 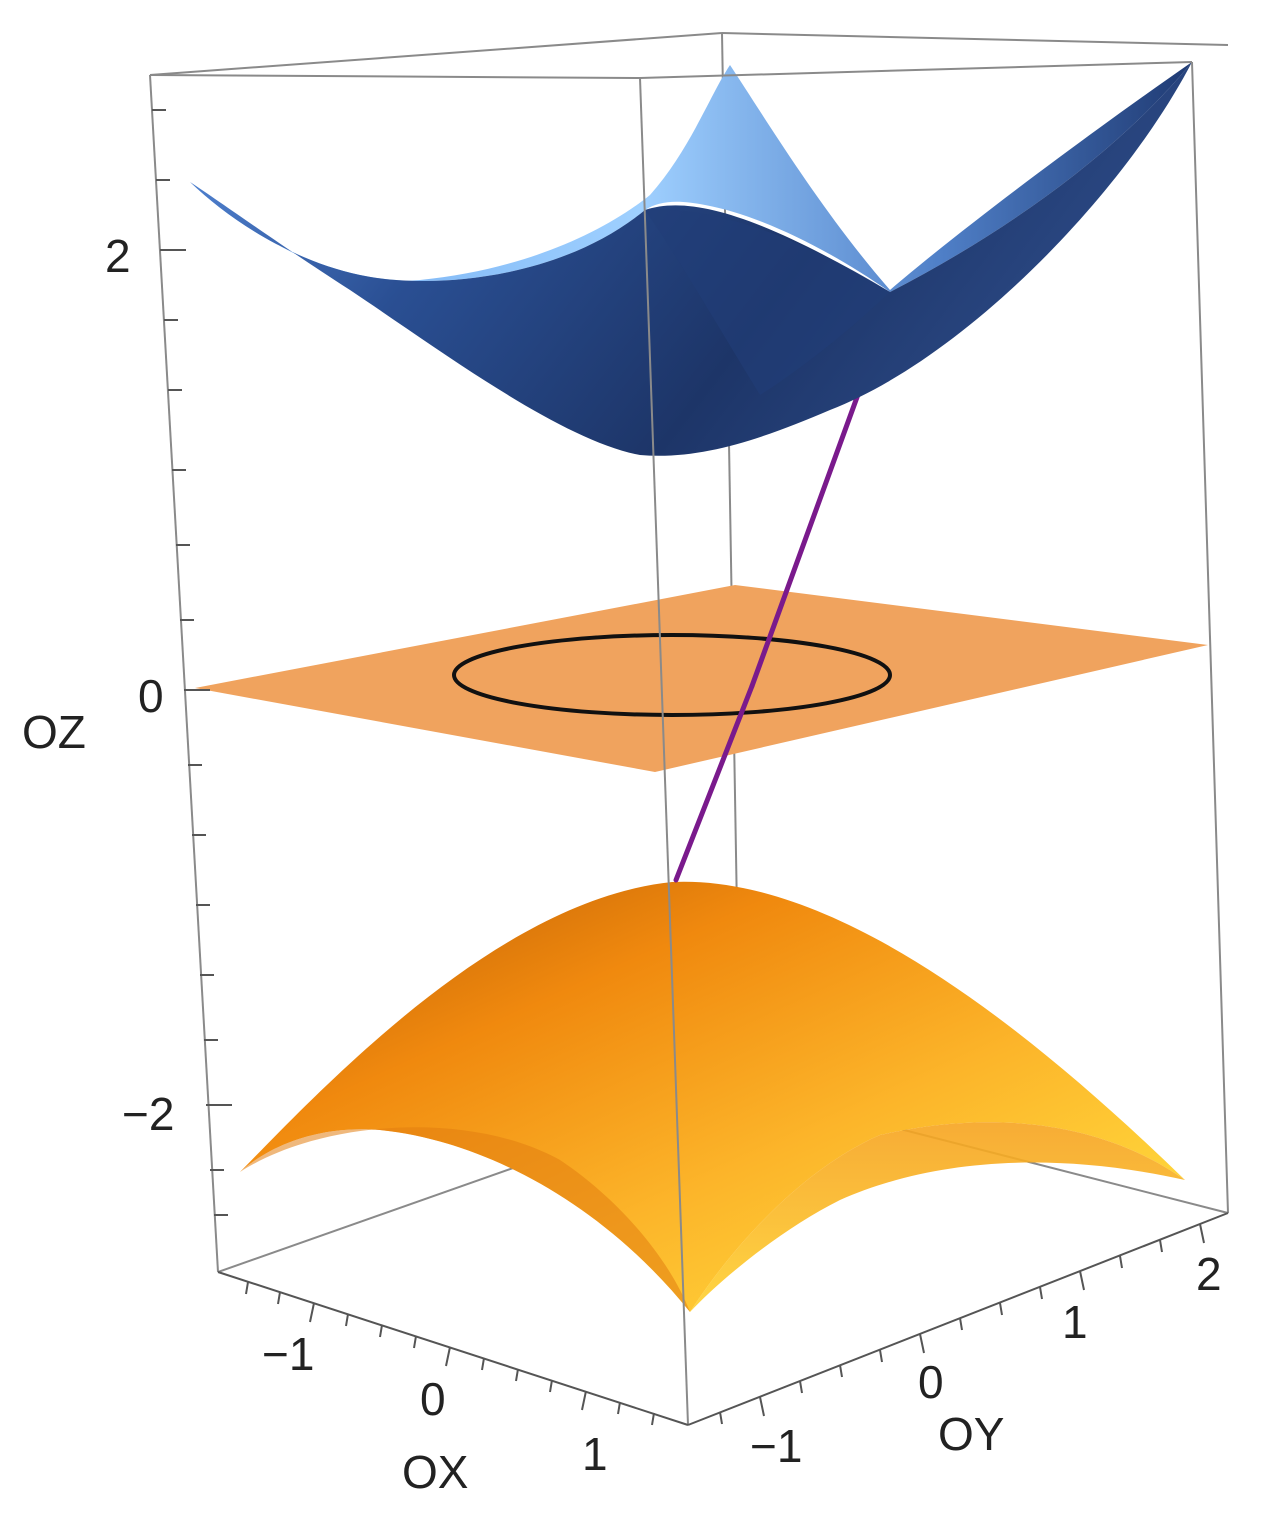 What do you see at coordinates (151, 696) in the screenshot?
I see `z-tick-label: 0` at bounding box center [151, 696].